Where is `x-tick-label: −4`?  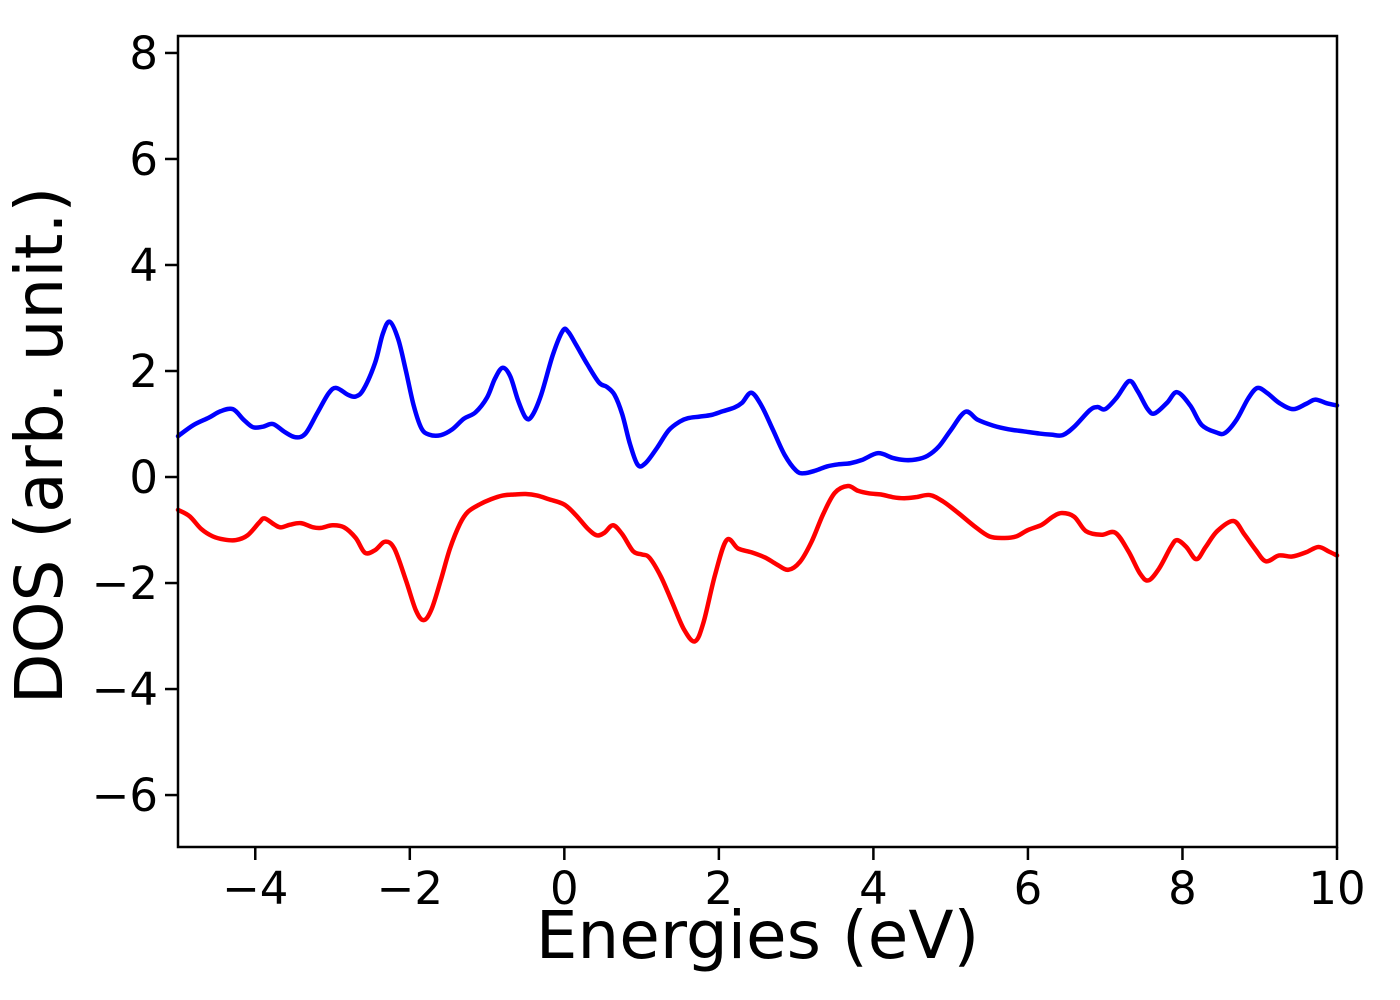
x-tick-label: −4 is located at coordinates (255, 888).